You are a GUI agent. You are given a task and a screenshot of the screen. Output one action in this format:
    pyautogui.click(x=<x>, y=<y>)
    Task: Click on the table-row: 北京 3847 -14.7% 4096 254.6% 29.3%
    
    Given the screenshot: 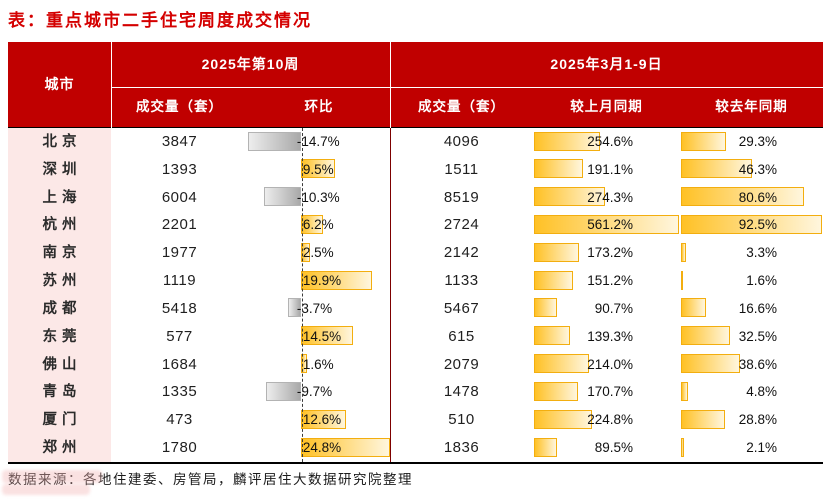 What is the action you would take?
    pyautogui.click(x=415, y=142)
    